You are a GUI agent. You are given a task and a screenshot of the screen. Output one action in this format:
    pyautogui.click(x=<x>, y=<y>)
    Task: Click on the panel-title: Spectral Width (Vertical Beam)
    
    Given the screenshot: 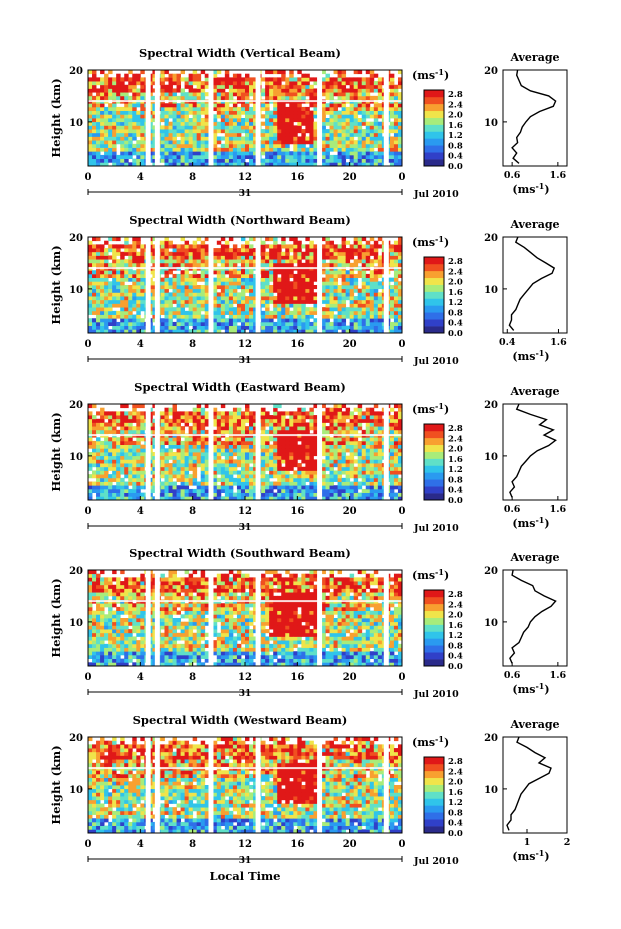 What is the action you would take?
    pyautogui.click(x=240, y=53)
    